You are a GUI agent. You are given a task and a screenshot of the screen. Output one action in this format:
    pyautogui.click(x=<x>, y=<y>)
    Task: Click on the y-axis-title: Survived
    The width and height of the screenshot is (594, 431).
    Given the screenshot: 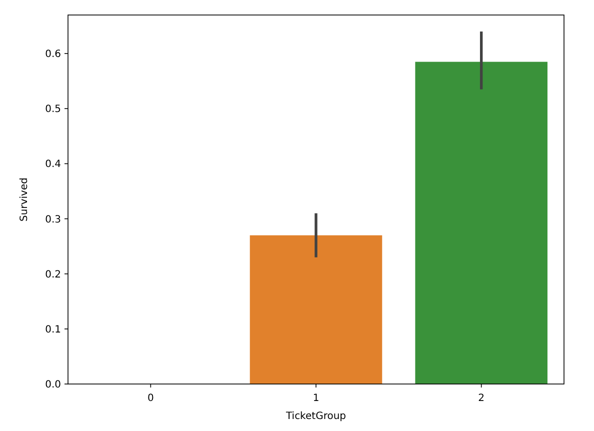 What is the action you would take?
    pyautogui.click(x=24, y=200)
    